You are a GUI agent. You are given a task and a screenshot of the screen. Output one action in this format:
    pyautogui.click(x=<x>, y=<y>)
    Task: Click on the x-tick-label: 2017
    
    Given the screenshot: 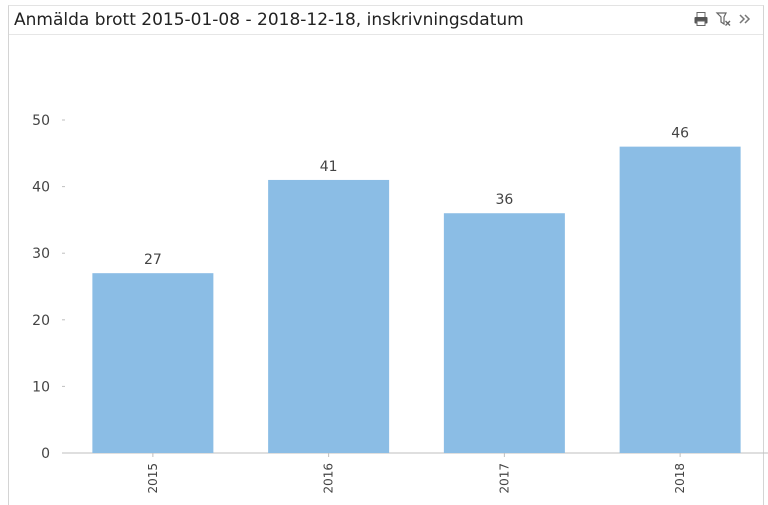 What is the action you would take?
    pyautogui.click(x=504, y=478)
    